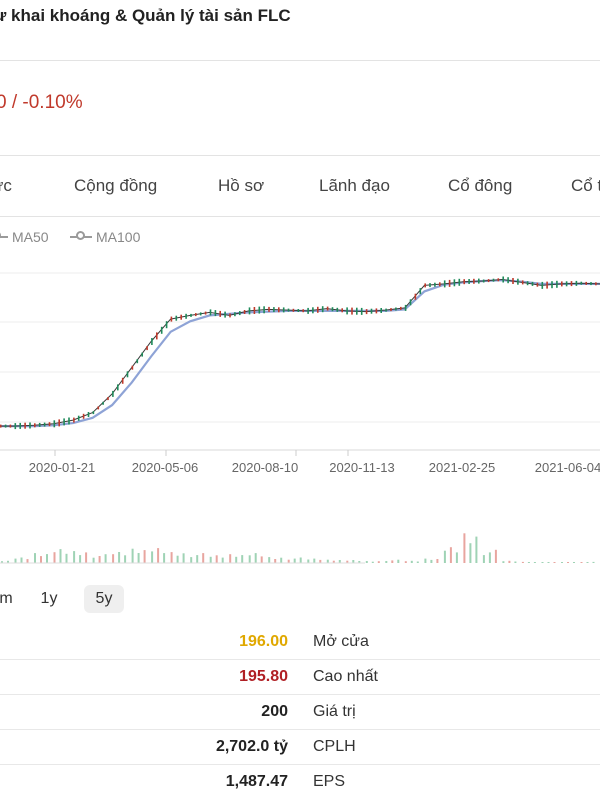  What do you see at coordinates (6, 185) in the screenshot?
I see `tab-truncated: ức` at bounding box center [6, 185].